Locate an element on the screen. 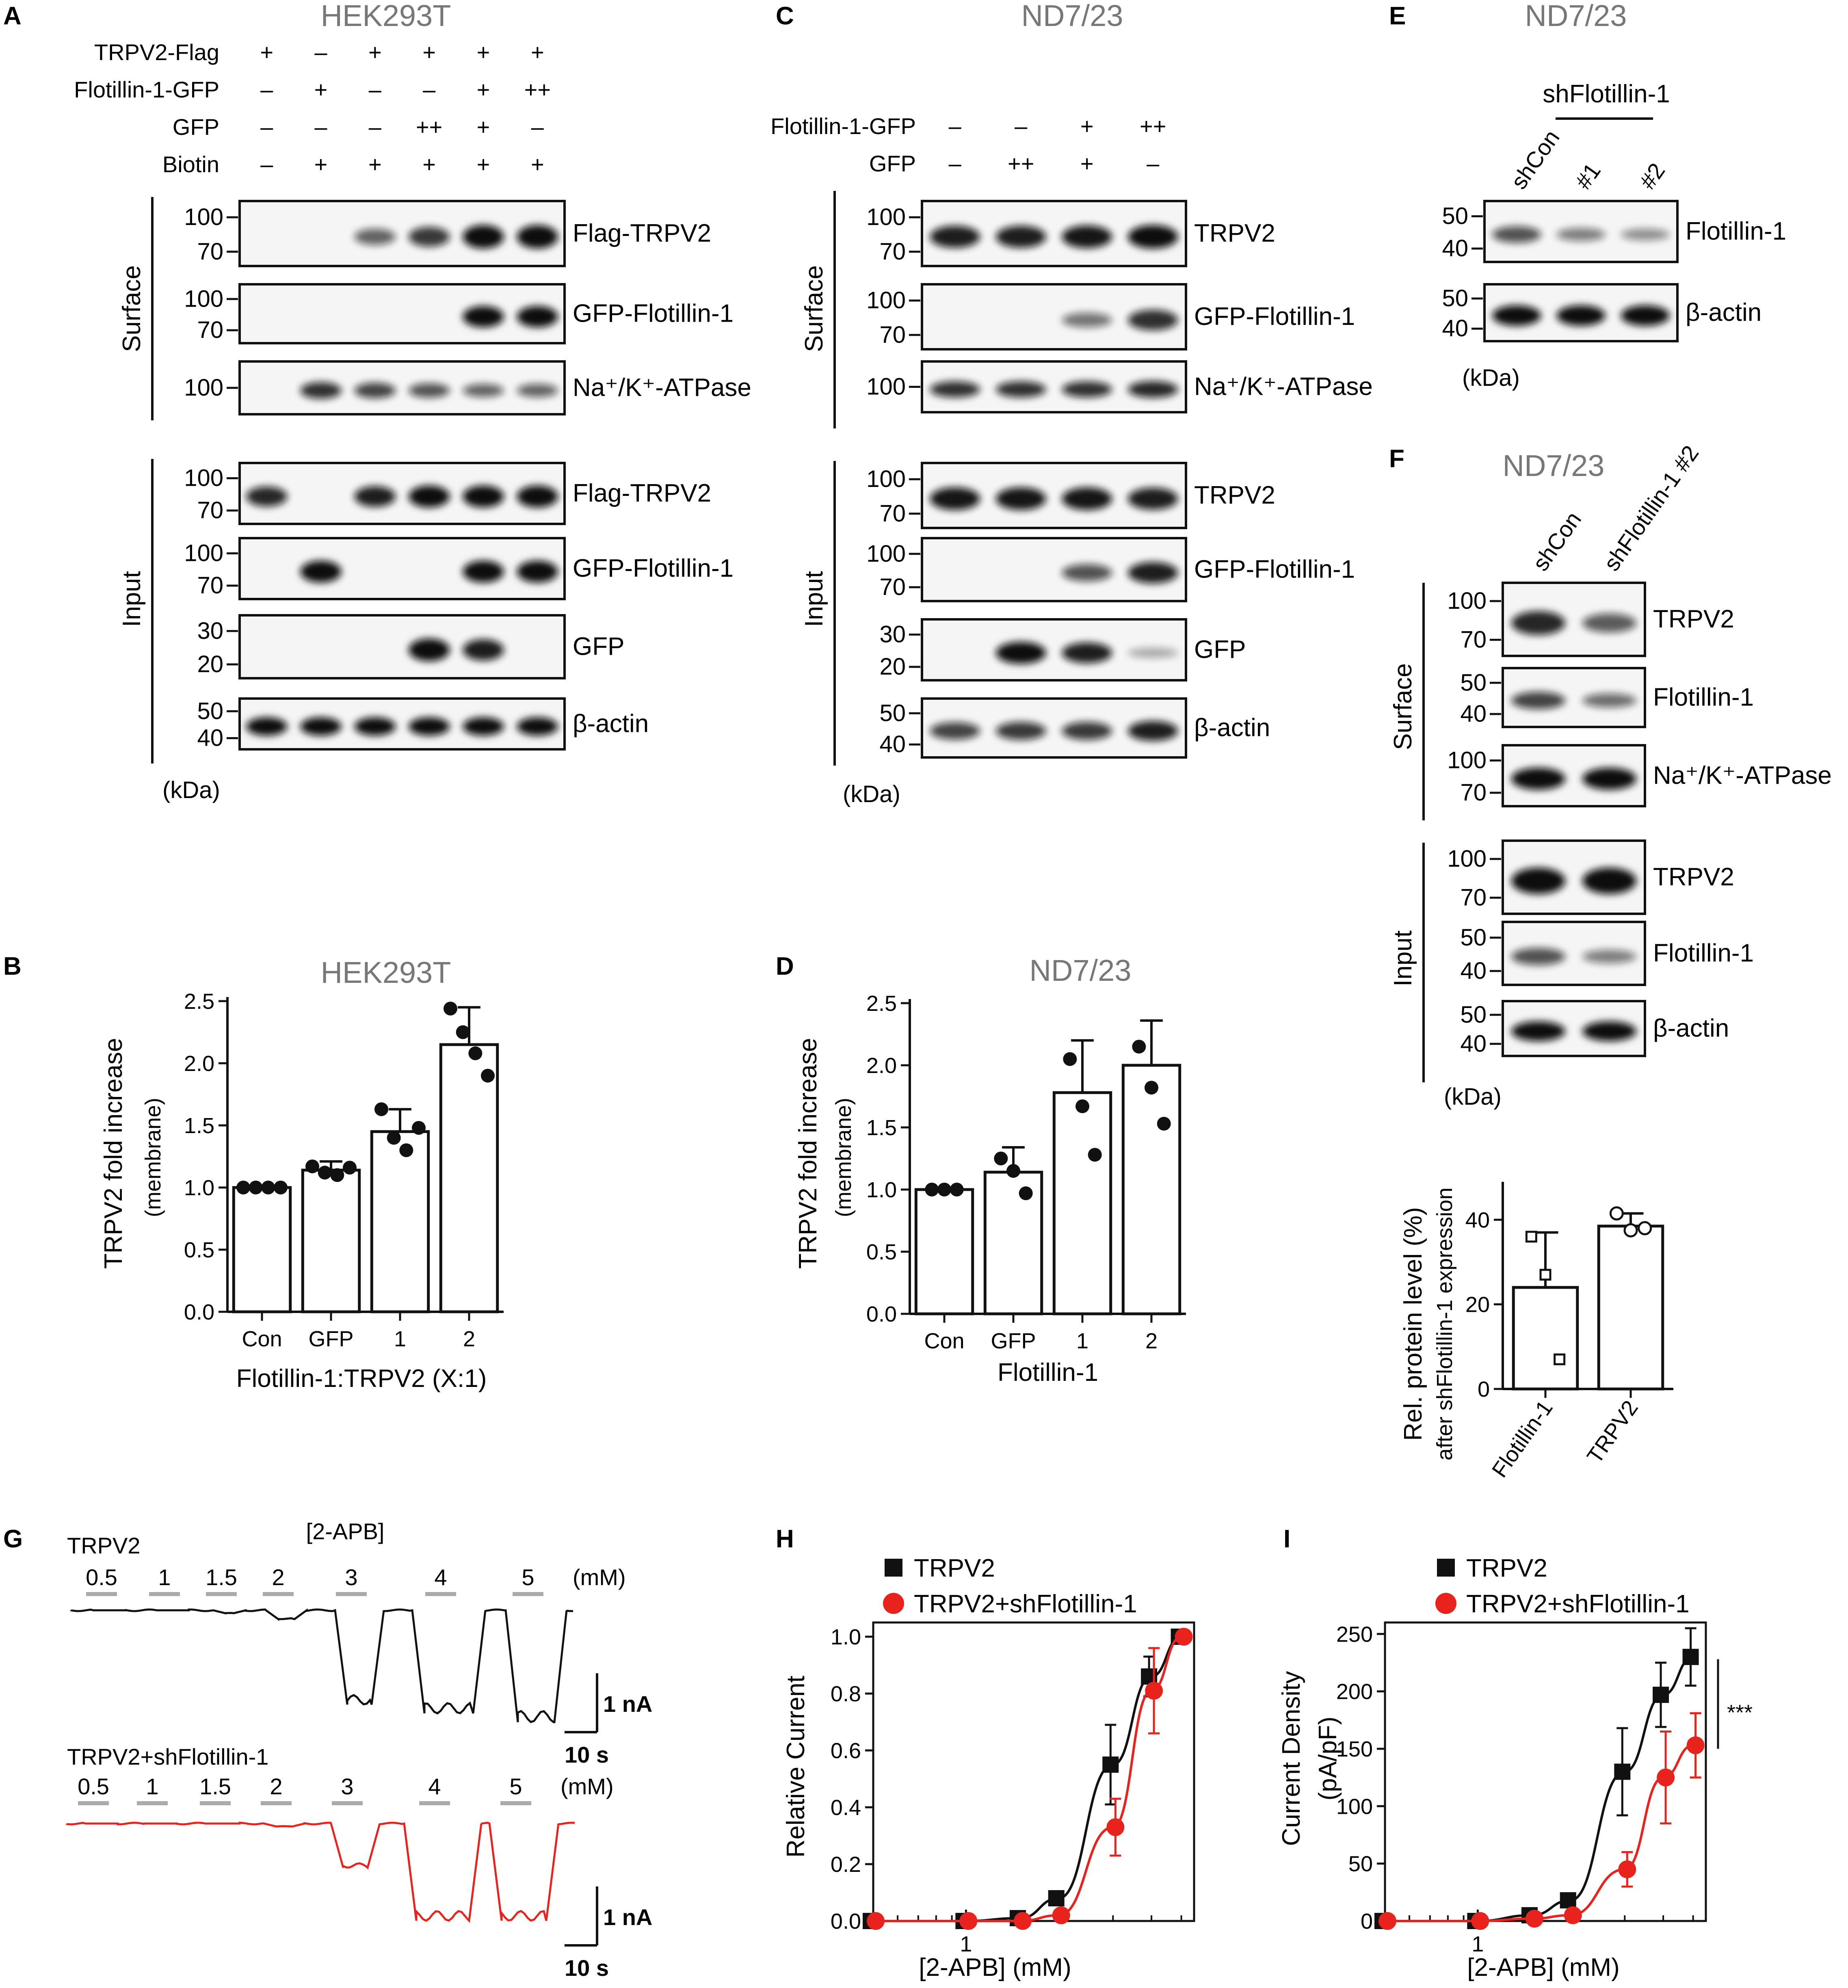 This screenshot has height=1988, width=1848. panel-c-kda: (kDa) is located at coordinates (871, 794).